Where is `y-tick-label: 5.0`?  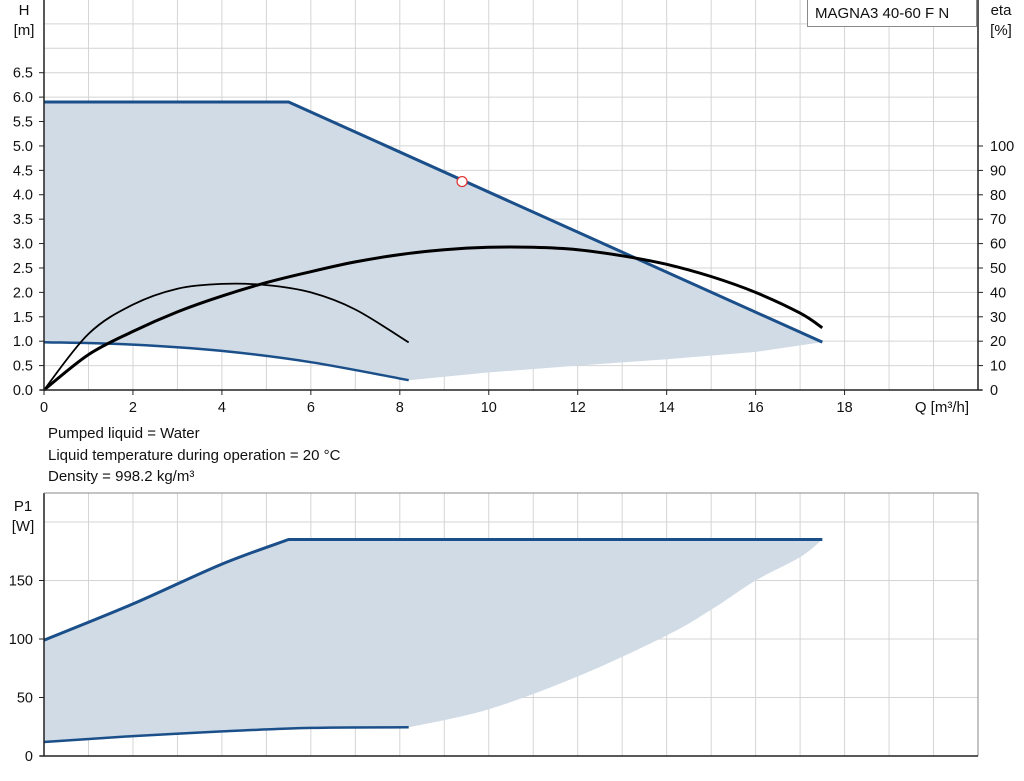 y-tick-label: 5.0 is located at coordinates (23, 147).